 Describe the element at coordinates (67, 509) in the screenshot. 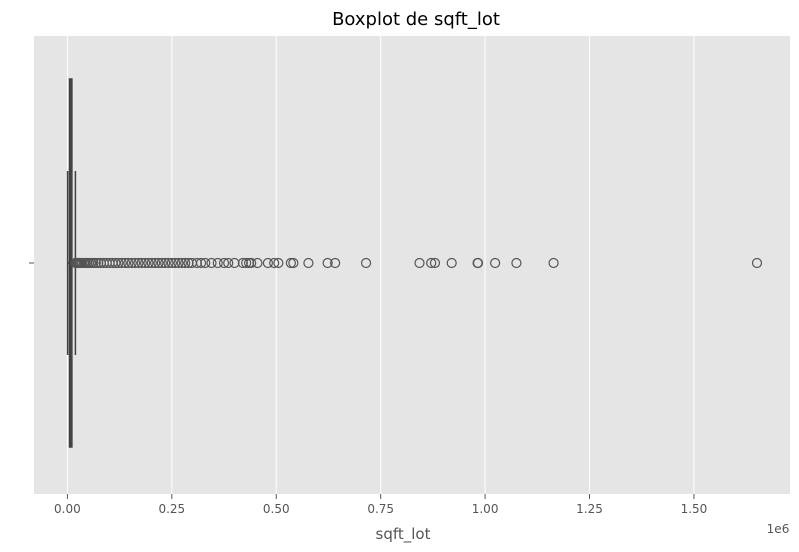

I see `x-tick-label: 0.00` at that location.